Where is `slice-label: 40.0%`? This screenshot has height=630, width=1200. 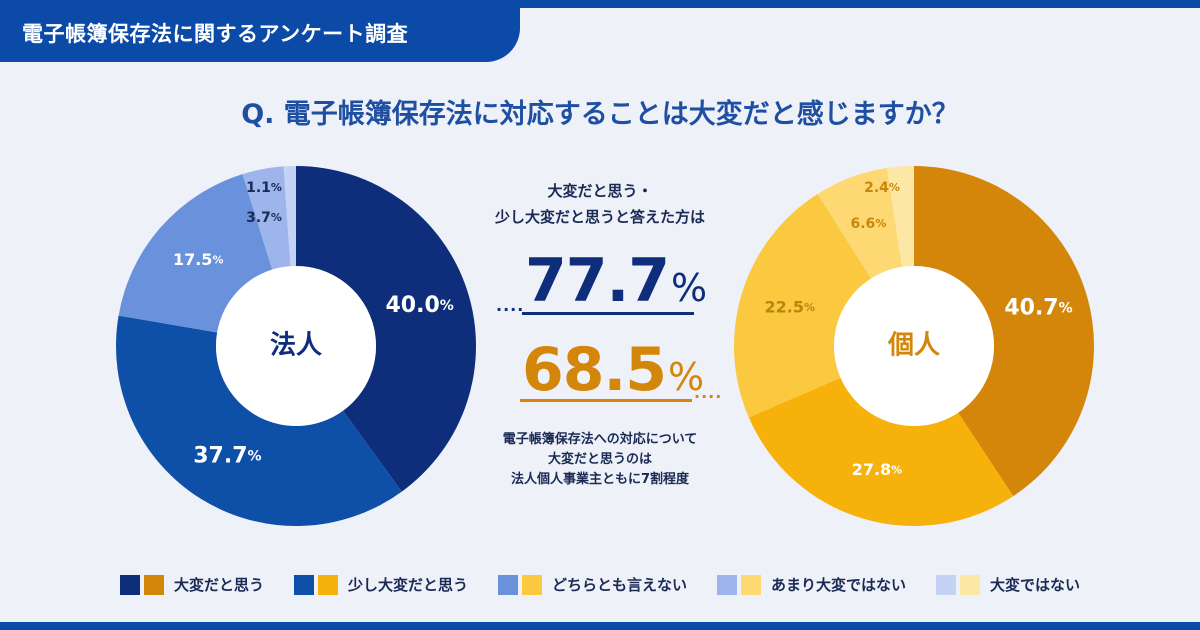
slice-label: 40.0% is located at coordinates (419, 305).